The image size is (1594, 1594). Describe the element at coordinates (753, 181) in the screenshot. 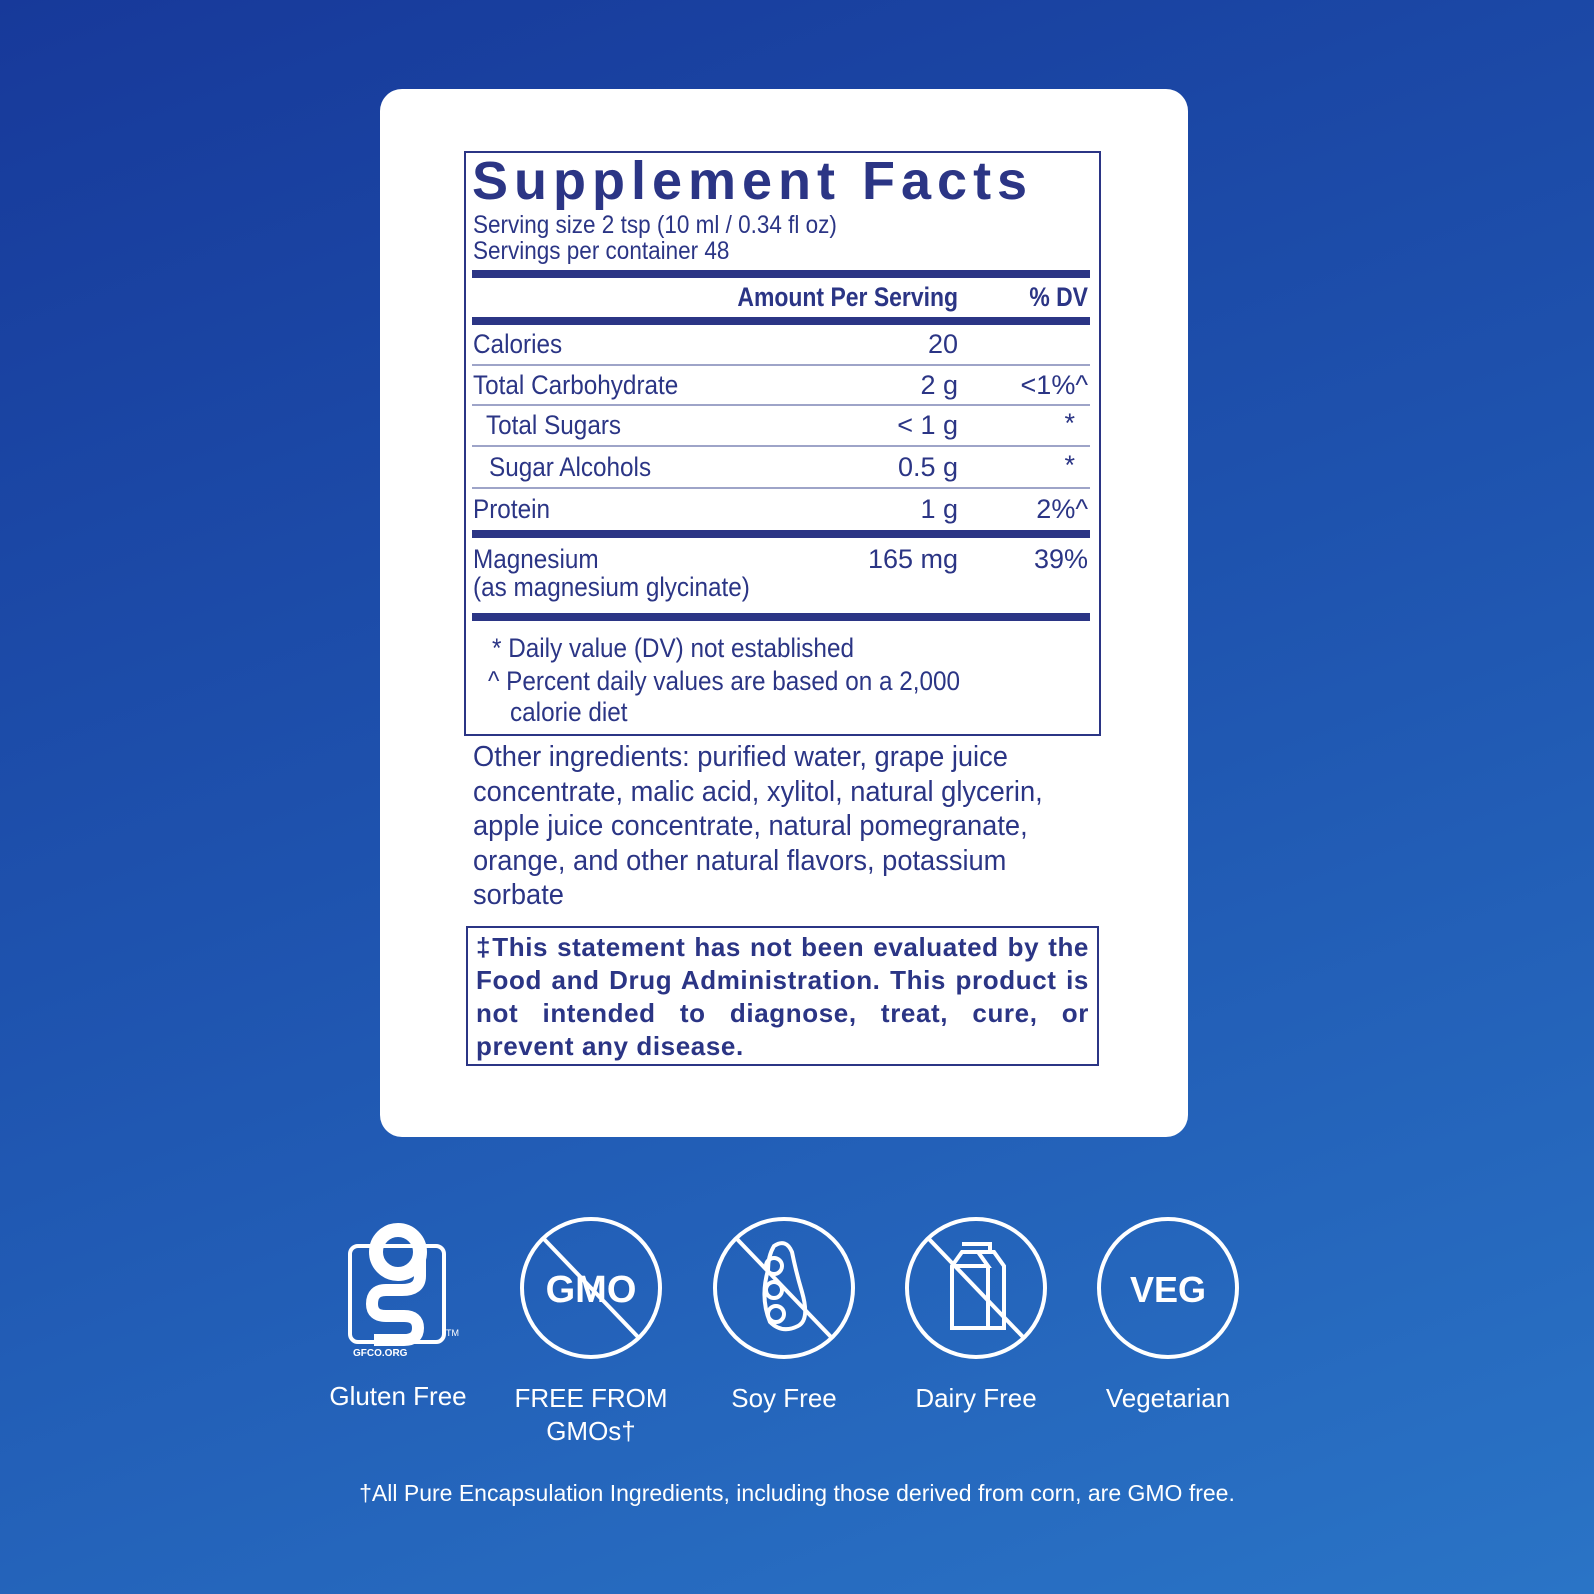

I see `panel-title: Supplement Facts` at that location.